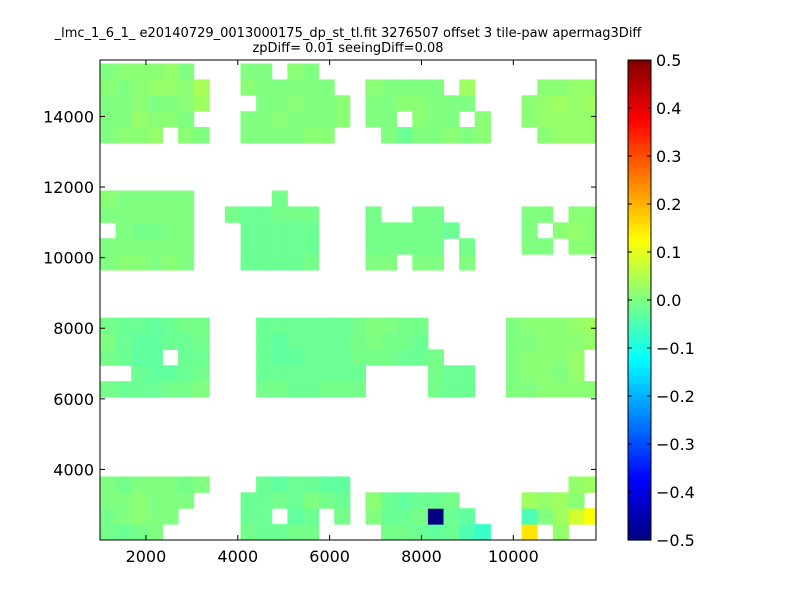 Image resolution: width=800 pixels, height=600 pixels. Describe the element at coordinates (668, 108) in the screenshot. I see `colorbar-tick-label: 0.4` at that location.